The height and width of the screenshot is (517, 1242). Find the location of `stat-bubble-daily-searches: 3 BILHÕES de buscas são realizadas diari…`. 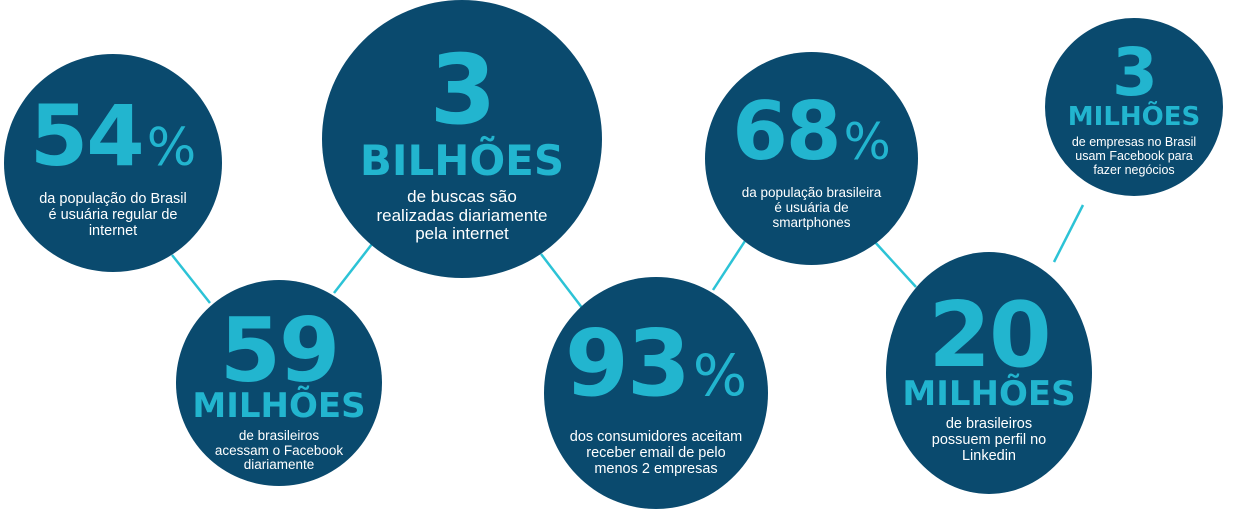

stat-bubble-daily-searches: 3 BILHÕES de buscas são realizadas diari… is located at coordinates (462, 139).